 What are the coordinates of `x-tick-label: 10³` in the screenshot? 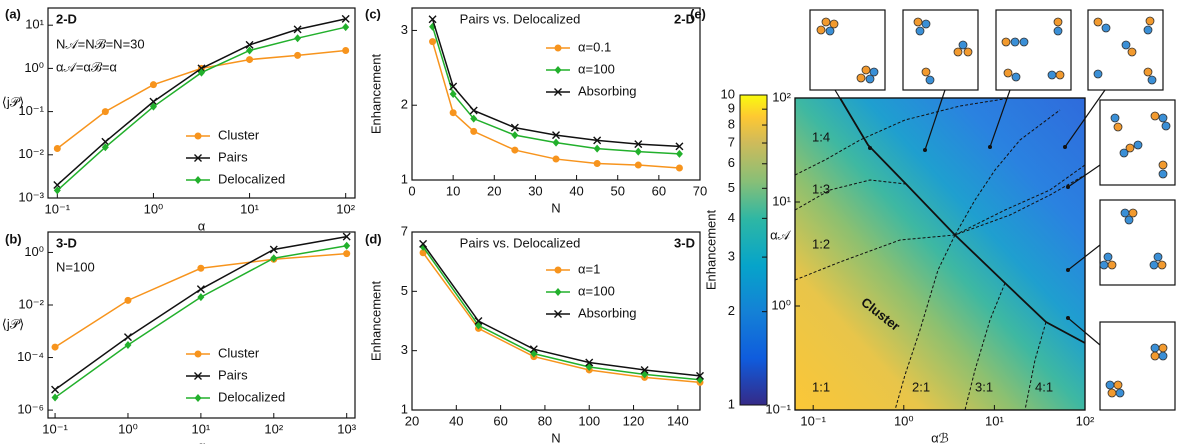 It's located at (346, 428).